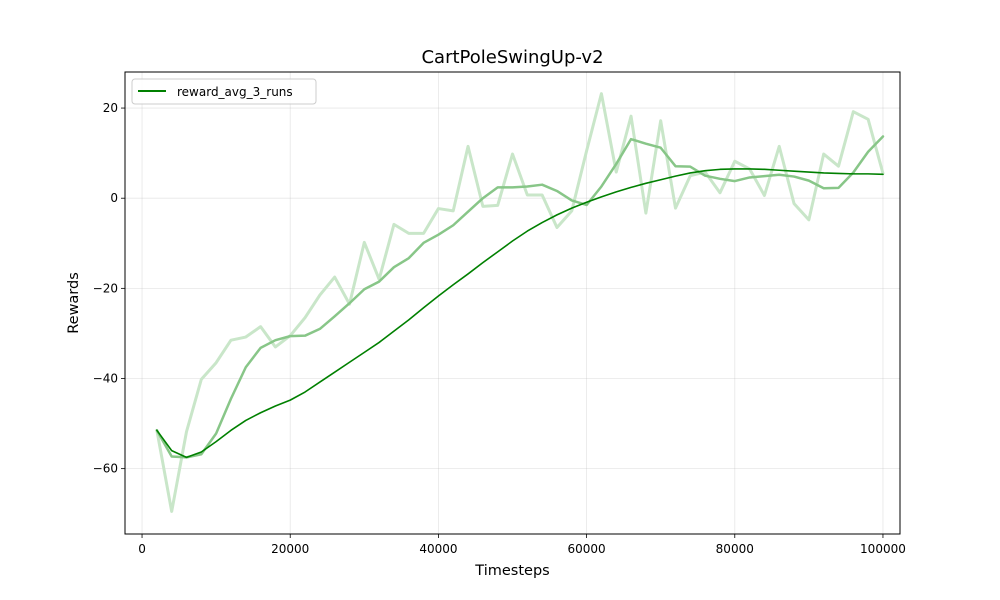 The width and height of the screenshot is (1000, 600). I want to click on x-axis-label: Timesteps, so click(511, 571).